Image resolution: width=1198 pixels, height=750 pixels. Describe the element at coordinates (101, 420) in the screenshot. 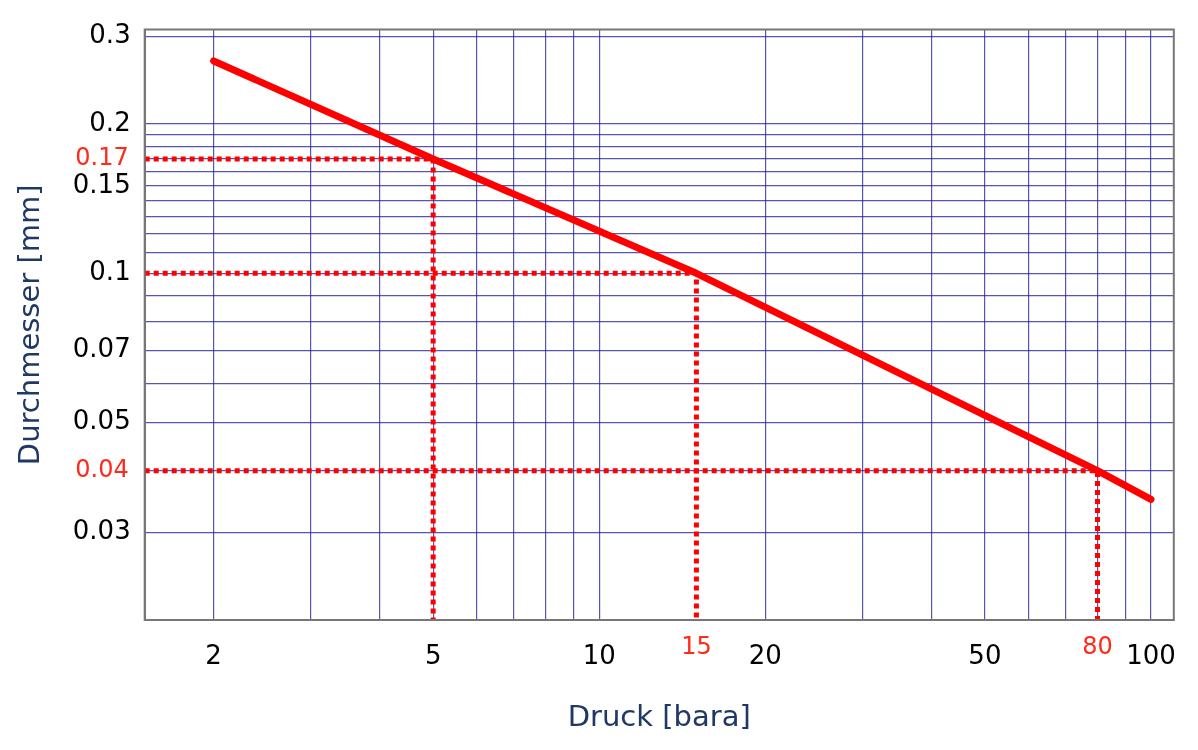

I see `y-tick-label: 0.05` at that location.